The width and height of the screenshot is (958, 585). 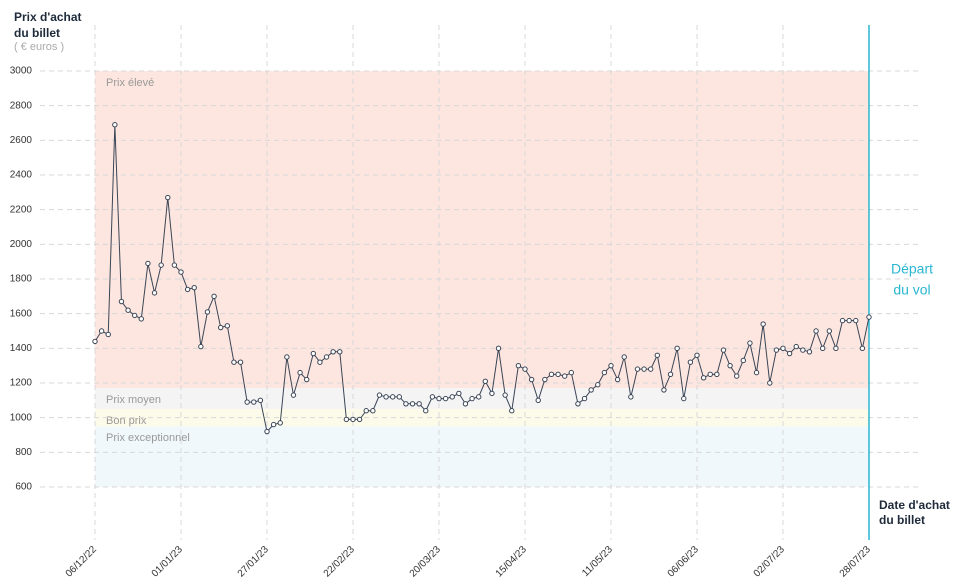 What do you see at coordinates (340, 562) in the screenshot?
I see `x-tick-label: 22/02/23` at bounding box center [340, 562].